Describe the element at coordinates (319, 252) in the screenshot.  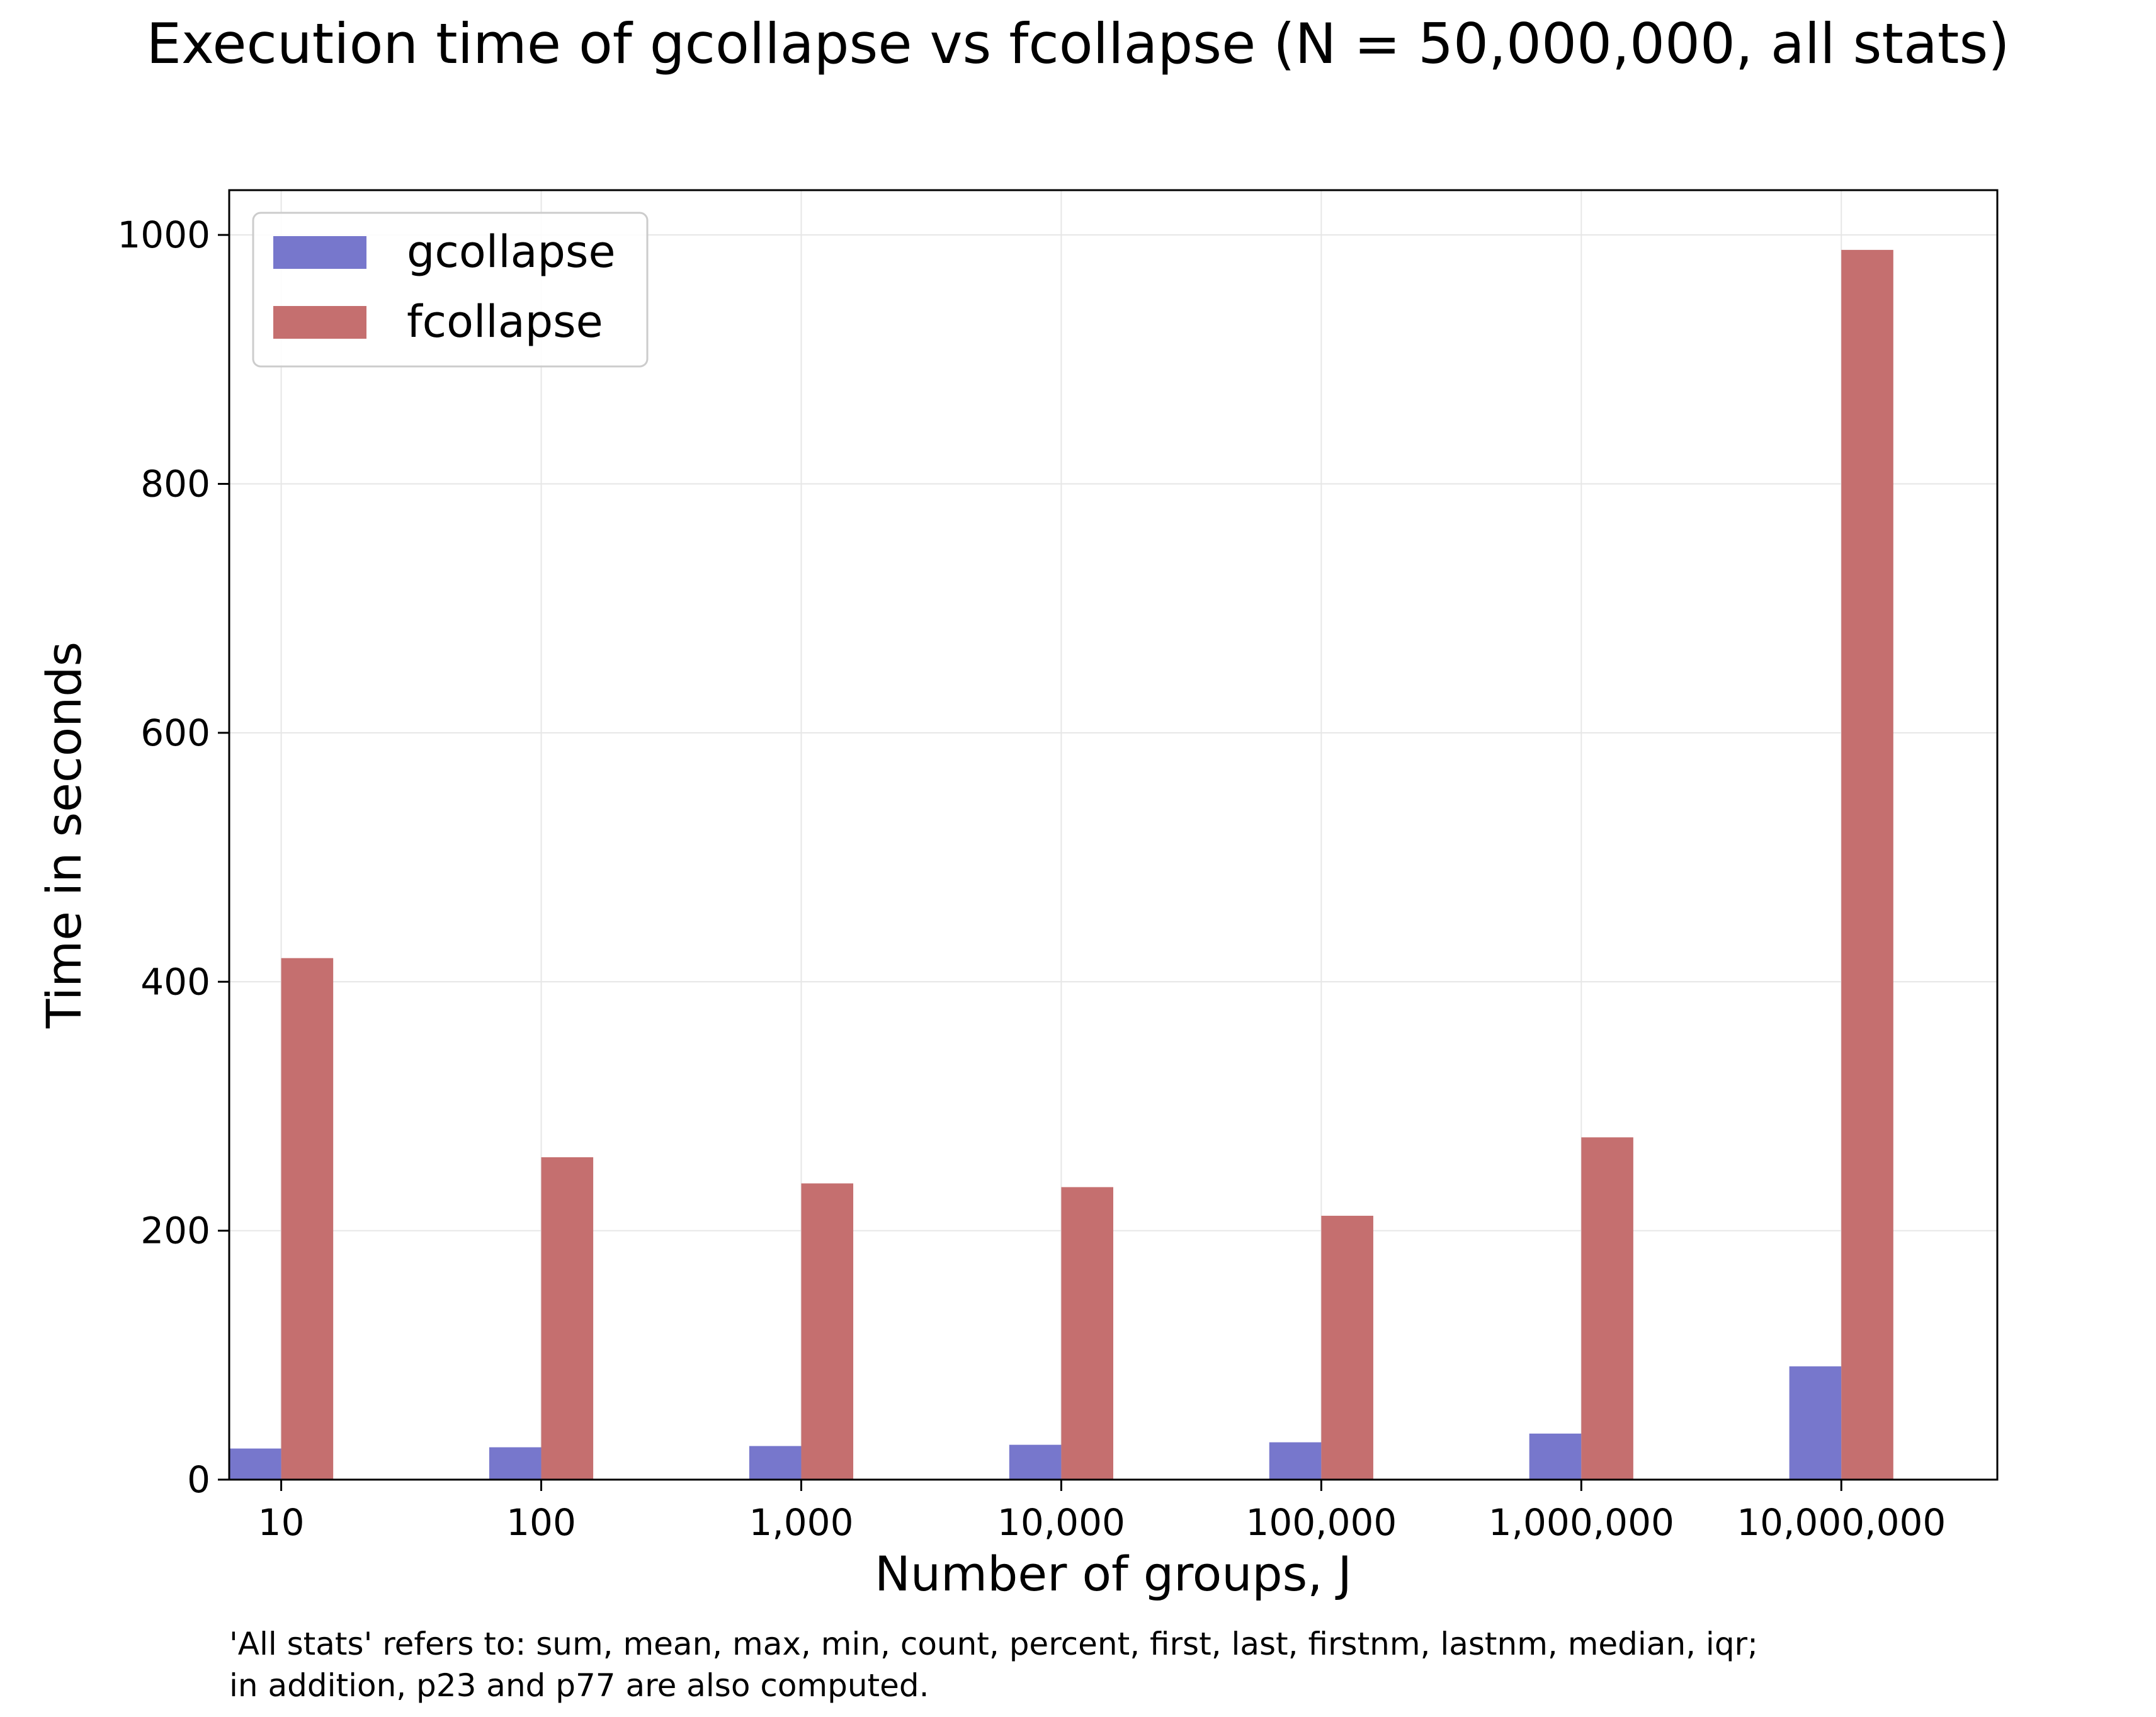
I see `legend-swatch-gcollapse` at that location.